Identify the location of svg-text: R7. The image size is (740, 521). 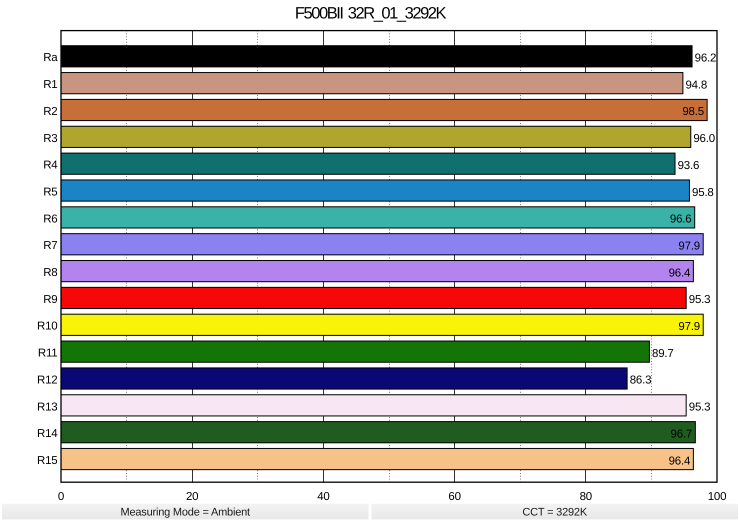
(50, 246).